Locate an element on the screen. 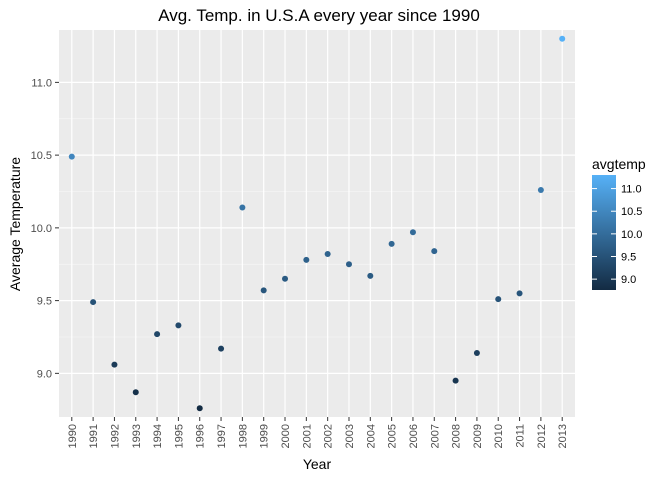  y-tick-label: 9.5 is located at coordinates (44, 302).